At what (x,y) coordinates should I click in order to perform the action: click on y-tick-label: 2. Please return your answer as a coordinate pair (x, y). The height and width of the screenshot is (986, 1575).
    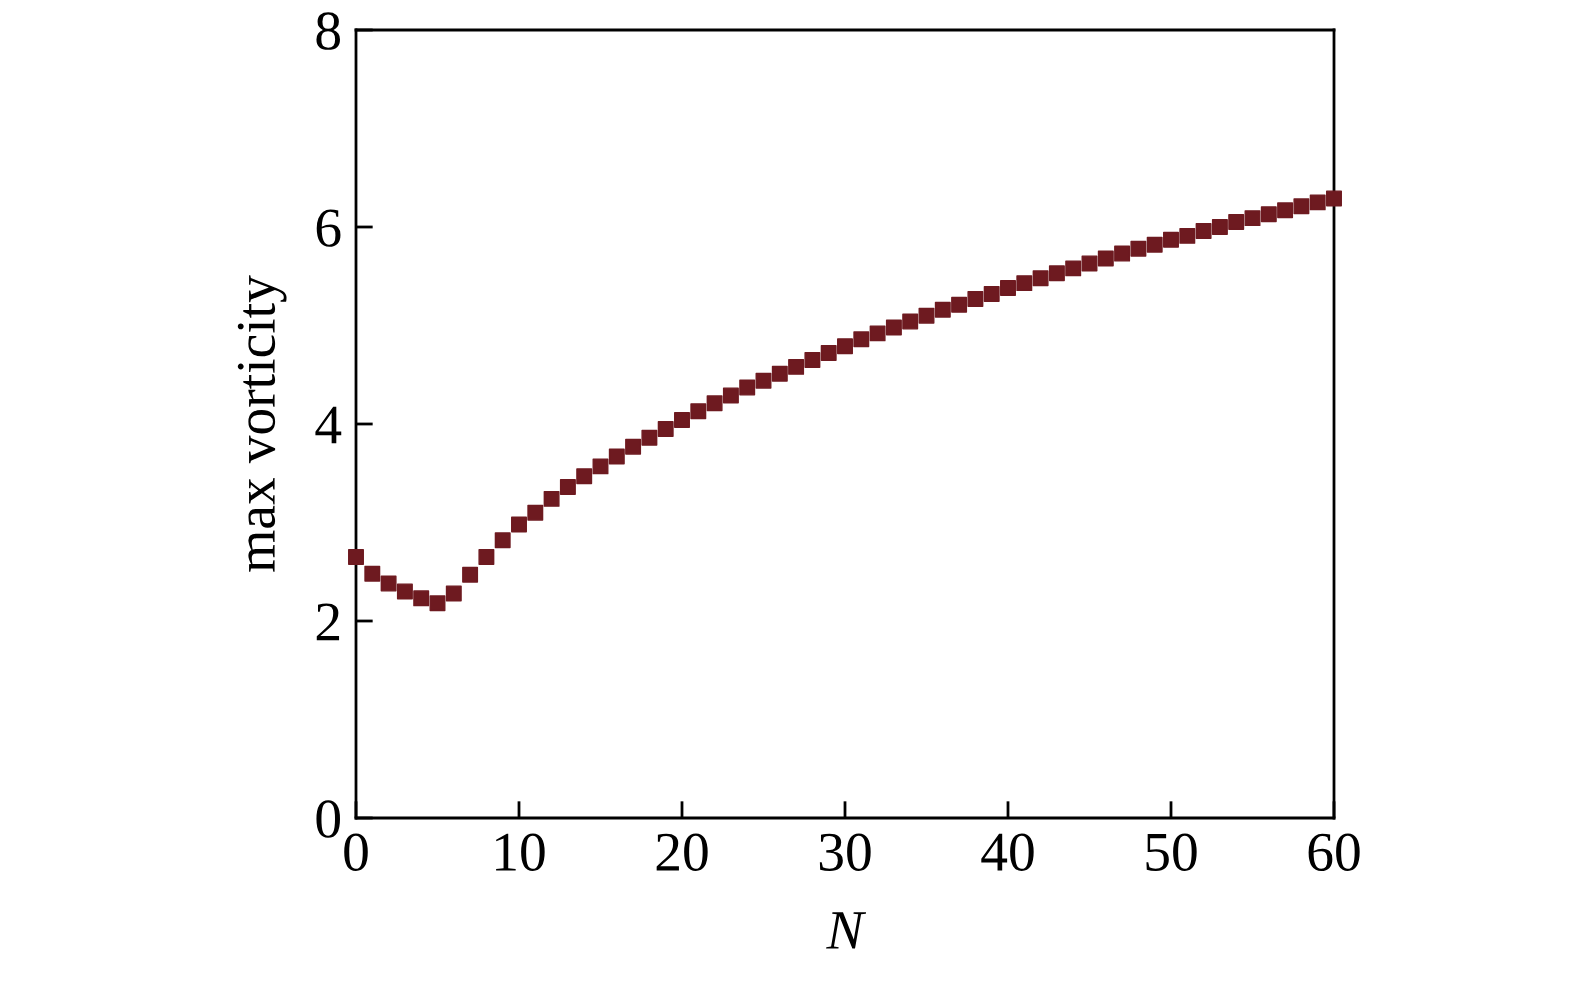
    Looking at the image, I should click on (328, 622).